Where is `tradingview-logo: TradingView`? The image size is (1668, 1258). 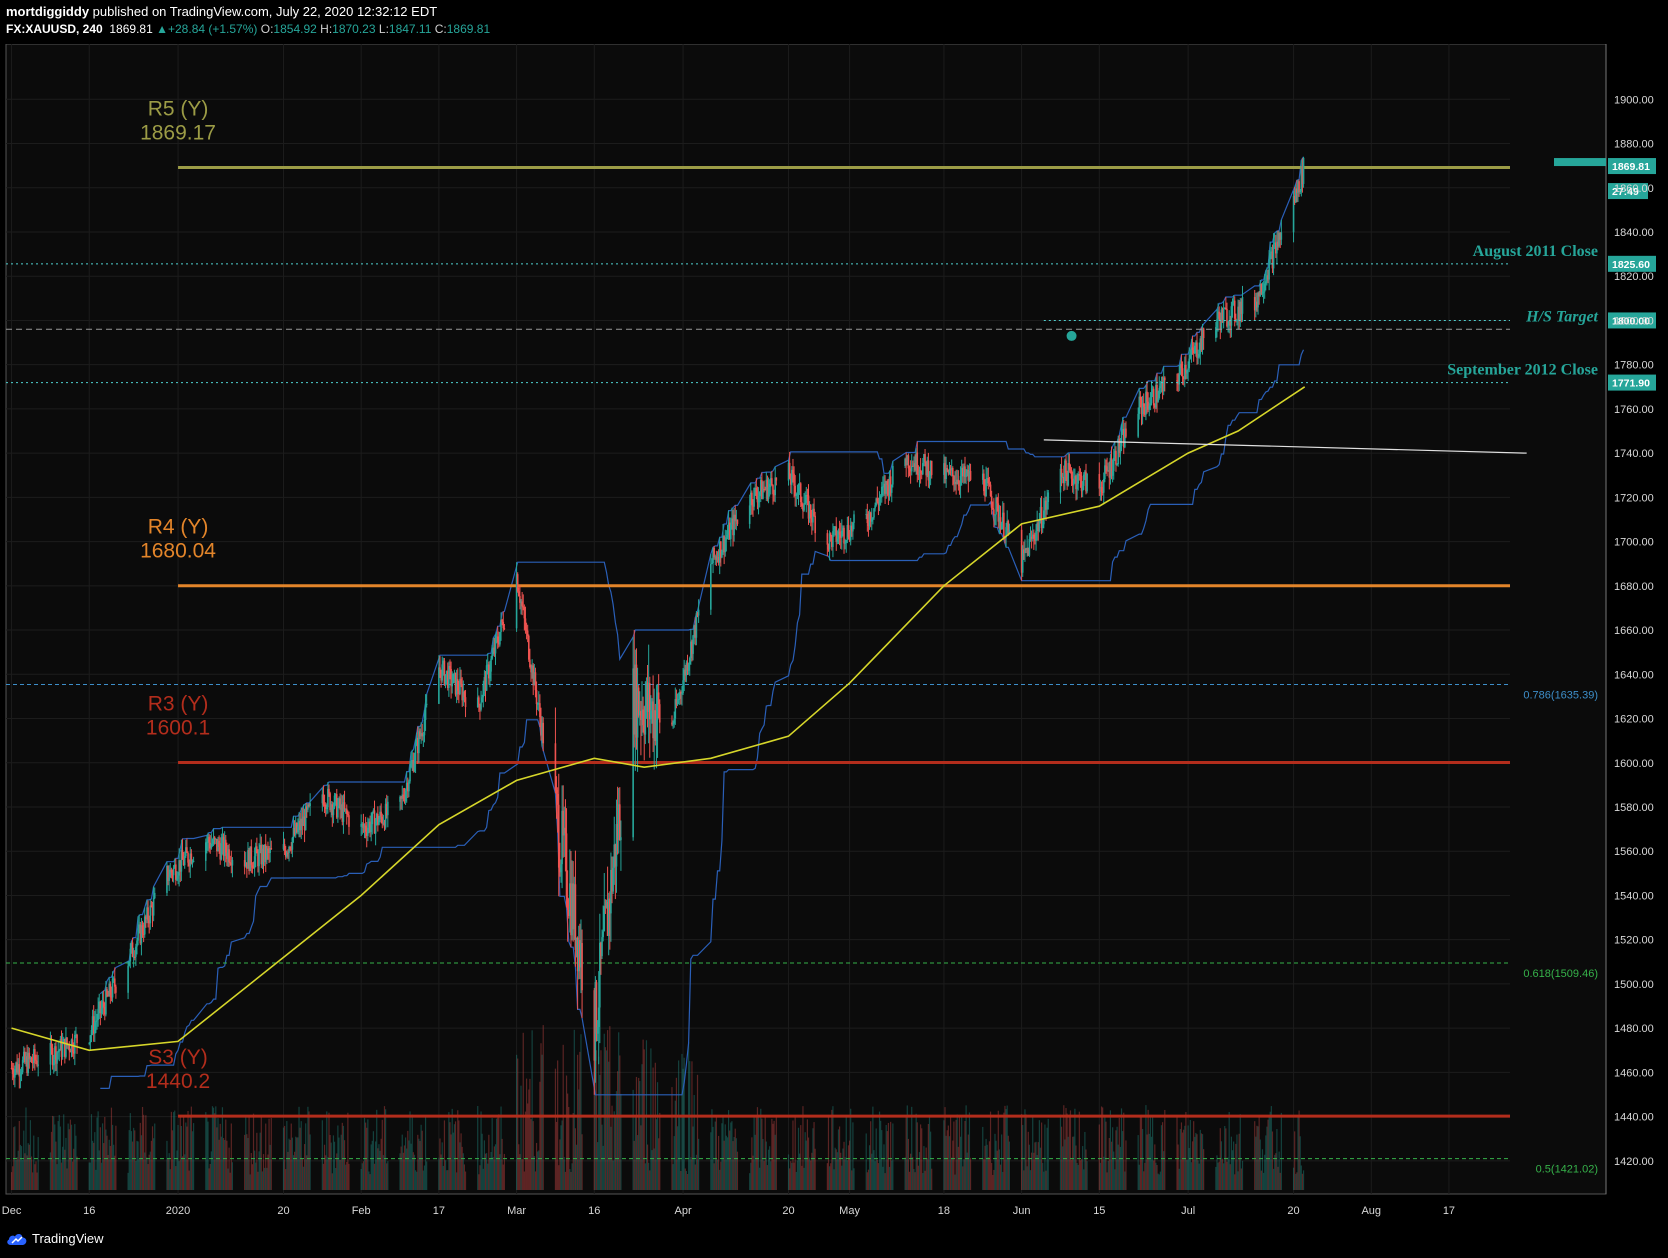
tradingview-logo: TradingView is located at coordinates (55, 1238).